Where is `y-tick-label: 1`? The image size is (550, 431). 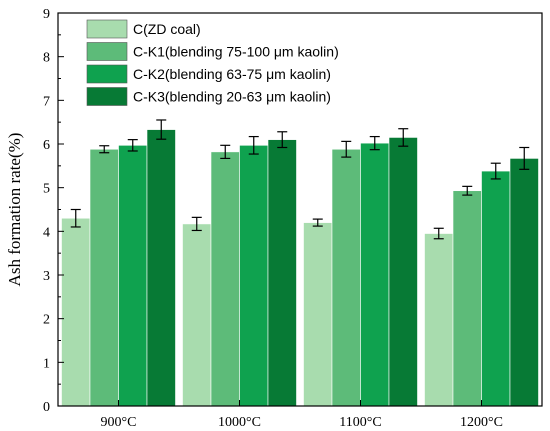 y-tick-label: 1 is located at coordinates (46, 363).